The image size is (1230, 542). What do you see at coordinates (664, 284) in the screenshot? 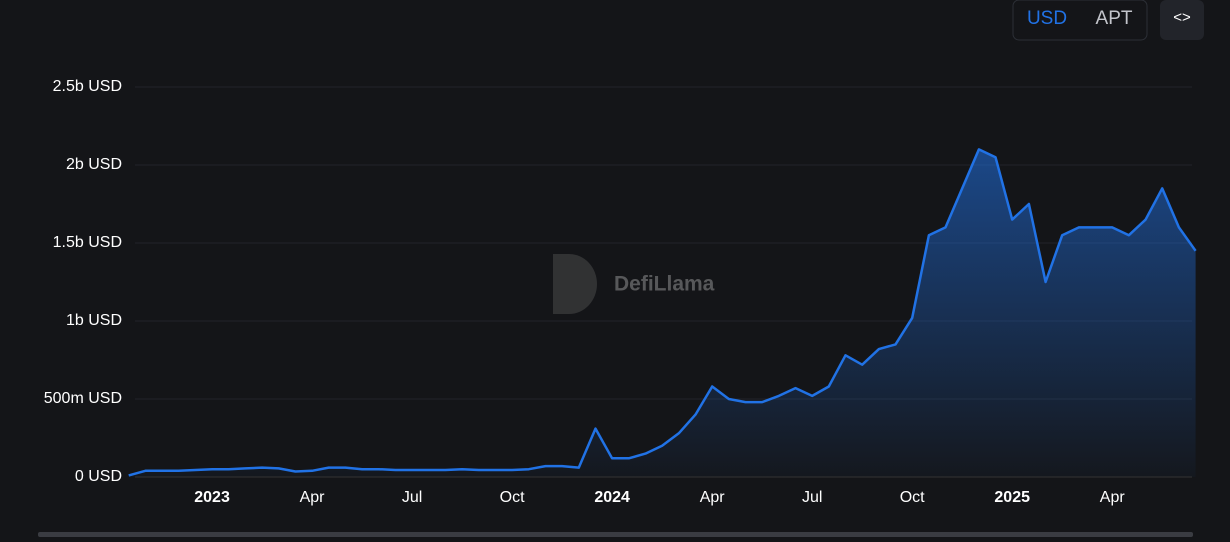
I see `watermark-text: DefiLlama` at bounding box center [664, 284].